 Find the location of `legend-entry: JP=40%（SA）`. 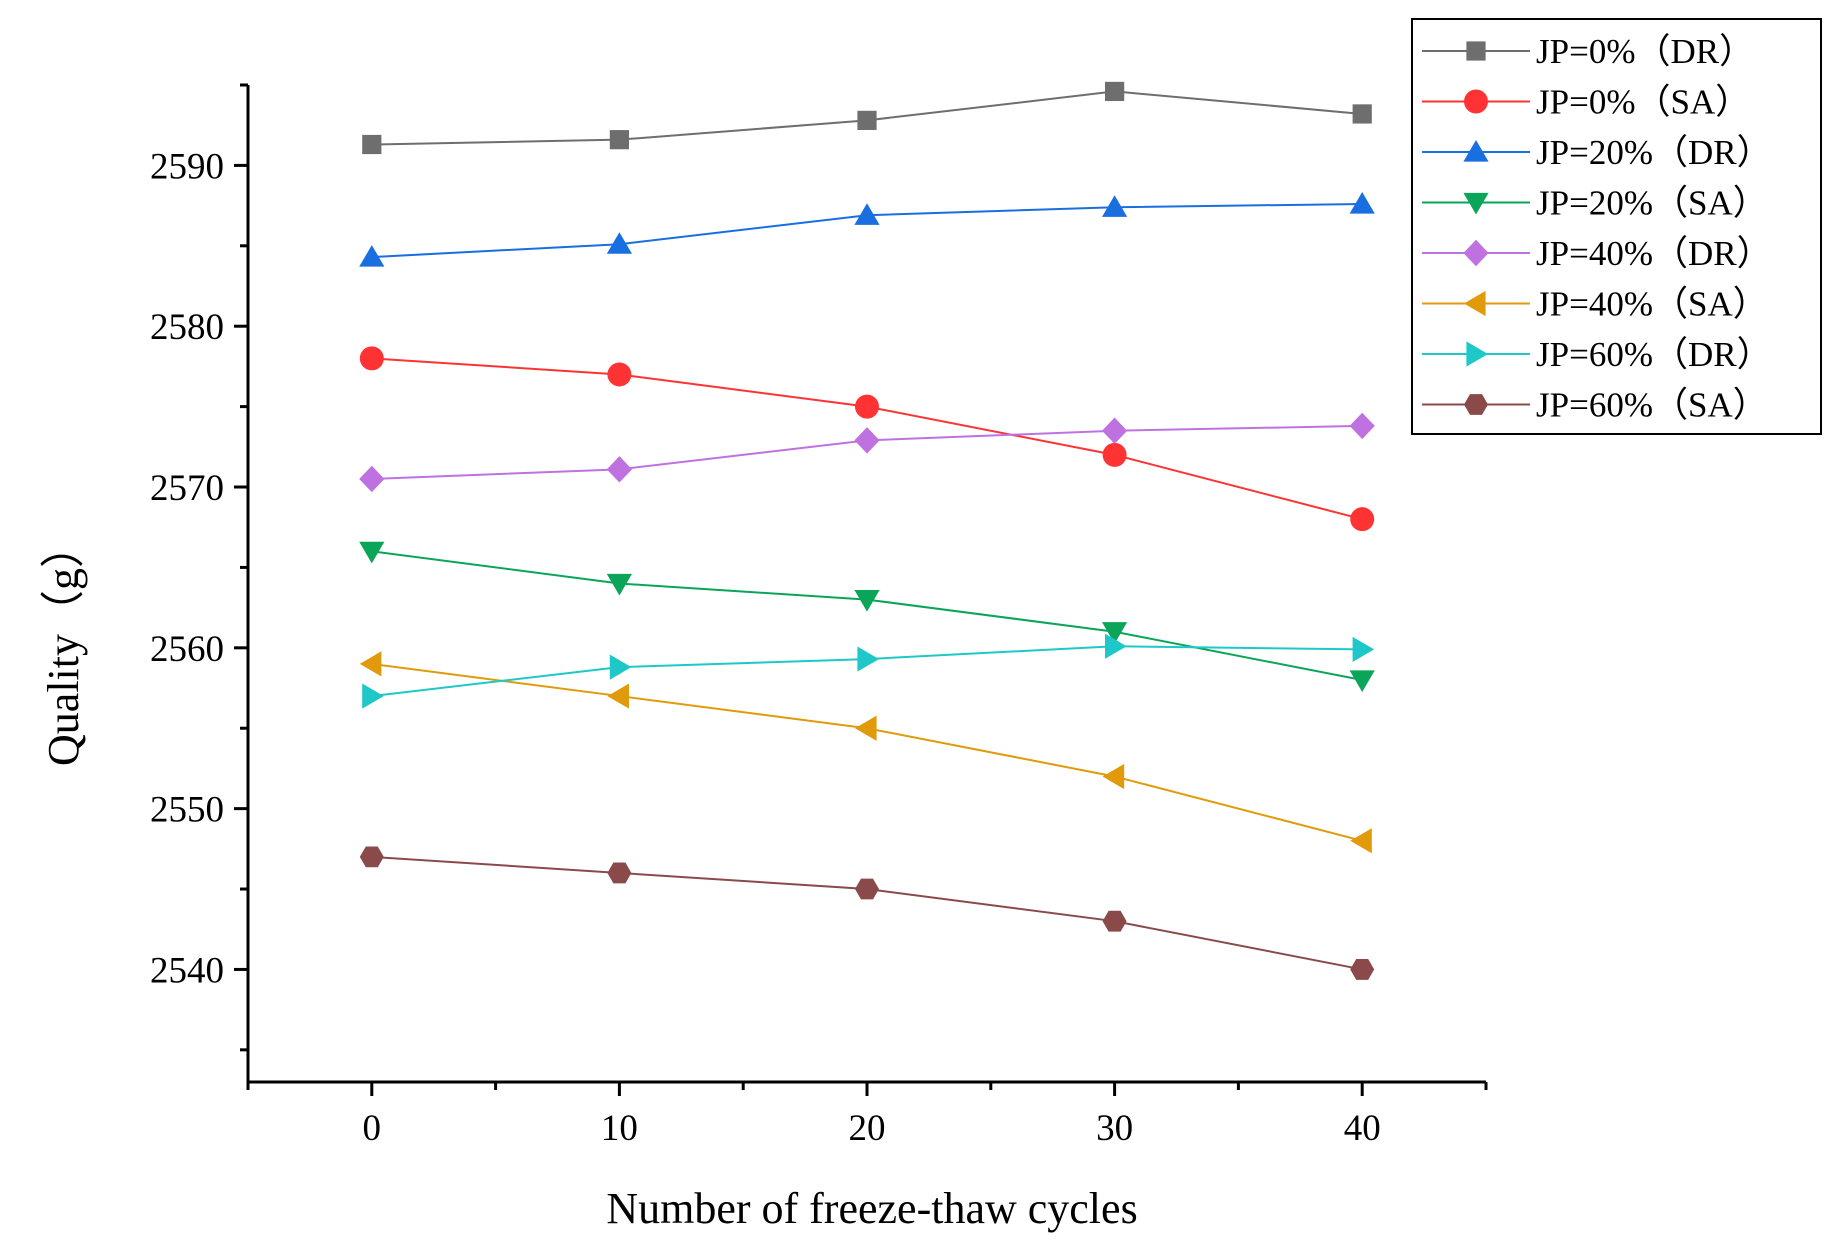

legend-entry: JP=40%（SA） is located at coordinates (1595, 304).